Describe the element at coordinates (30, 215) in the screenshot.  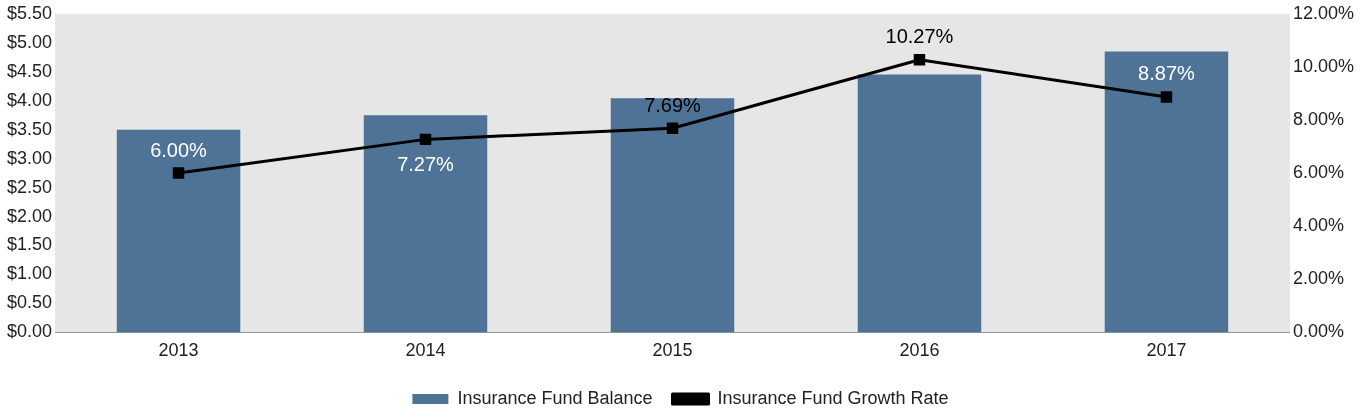
I see `y-tick-label: $2.00` at that location.